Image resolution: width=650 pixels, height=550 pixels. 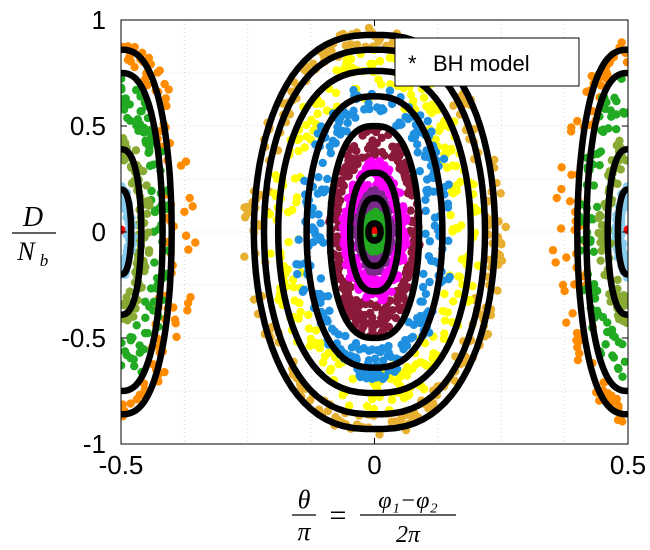 What do you see at coordinates (88, 126) in the screenshot?
I see `y-tick-label: 0.5` at bounding box center [88, 126].